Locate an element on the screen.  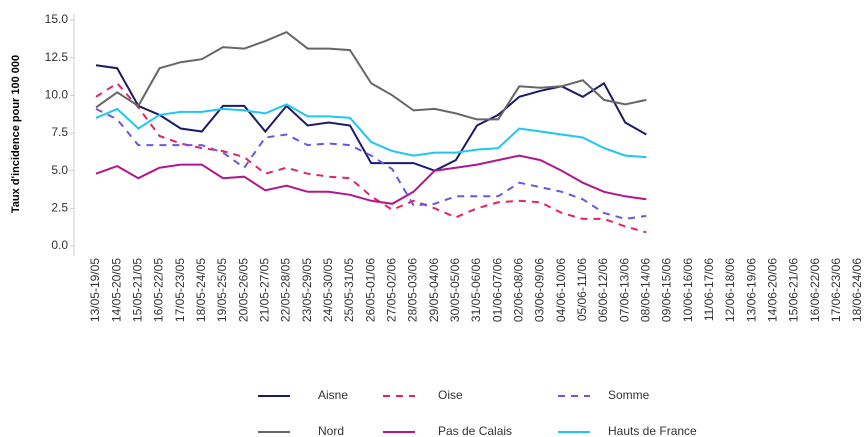
x-tick-label: 16/06-22/06 is located at coordinates (815, 290).